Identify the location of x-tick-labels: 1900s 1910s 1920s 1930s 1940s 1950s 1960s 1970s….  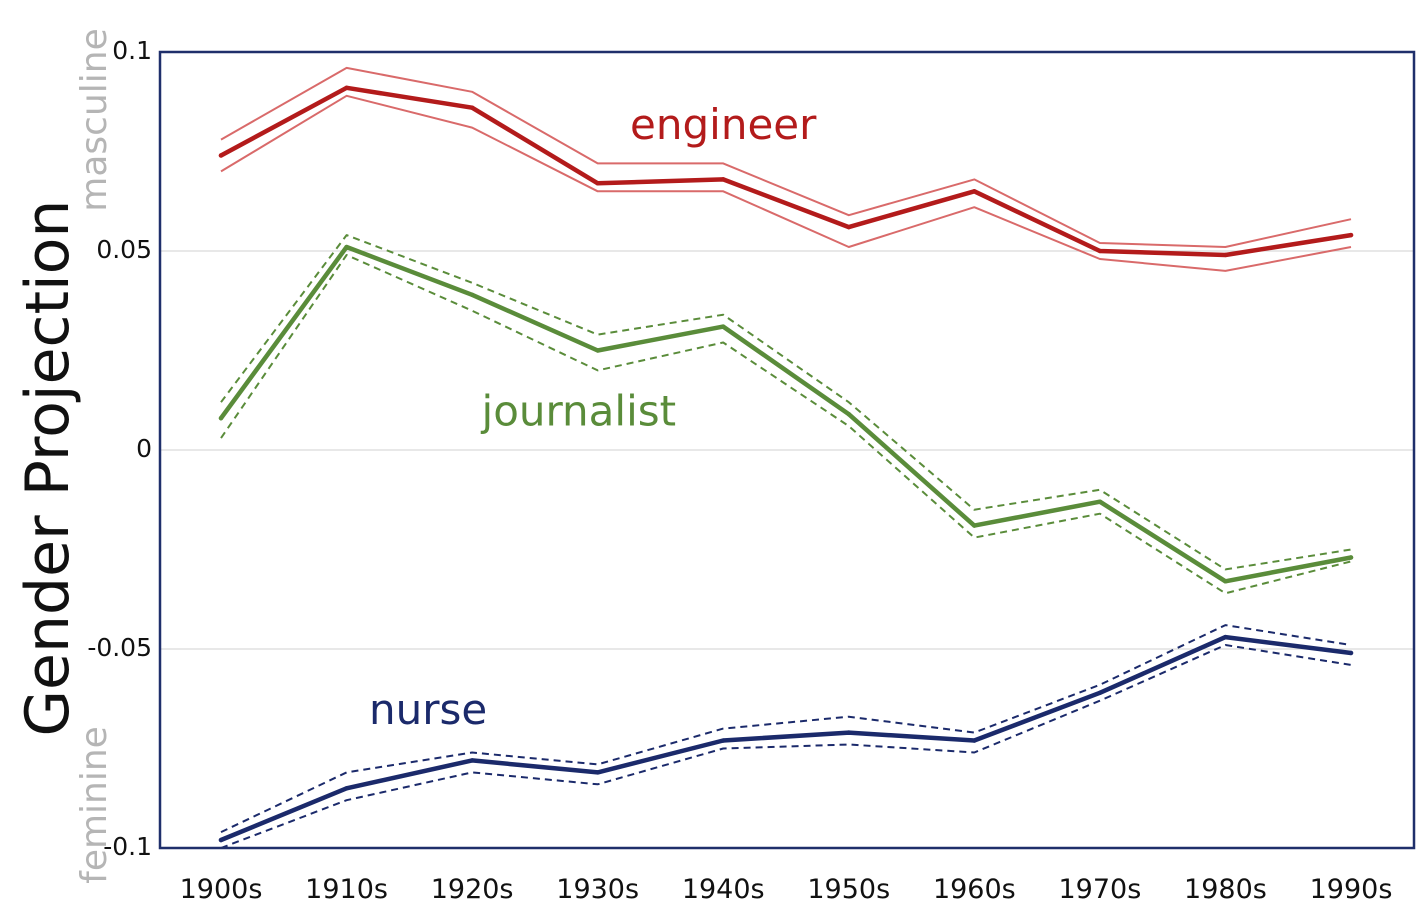
(786, 889).